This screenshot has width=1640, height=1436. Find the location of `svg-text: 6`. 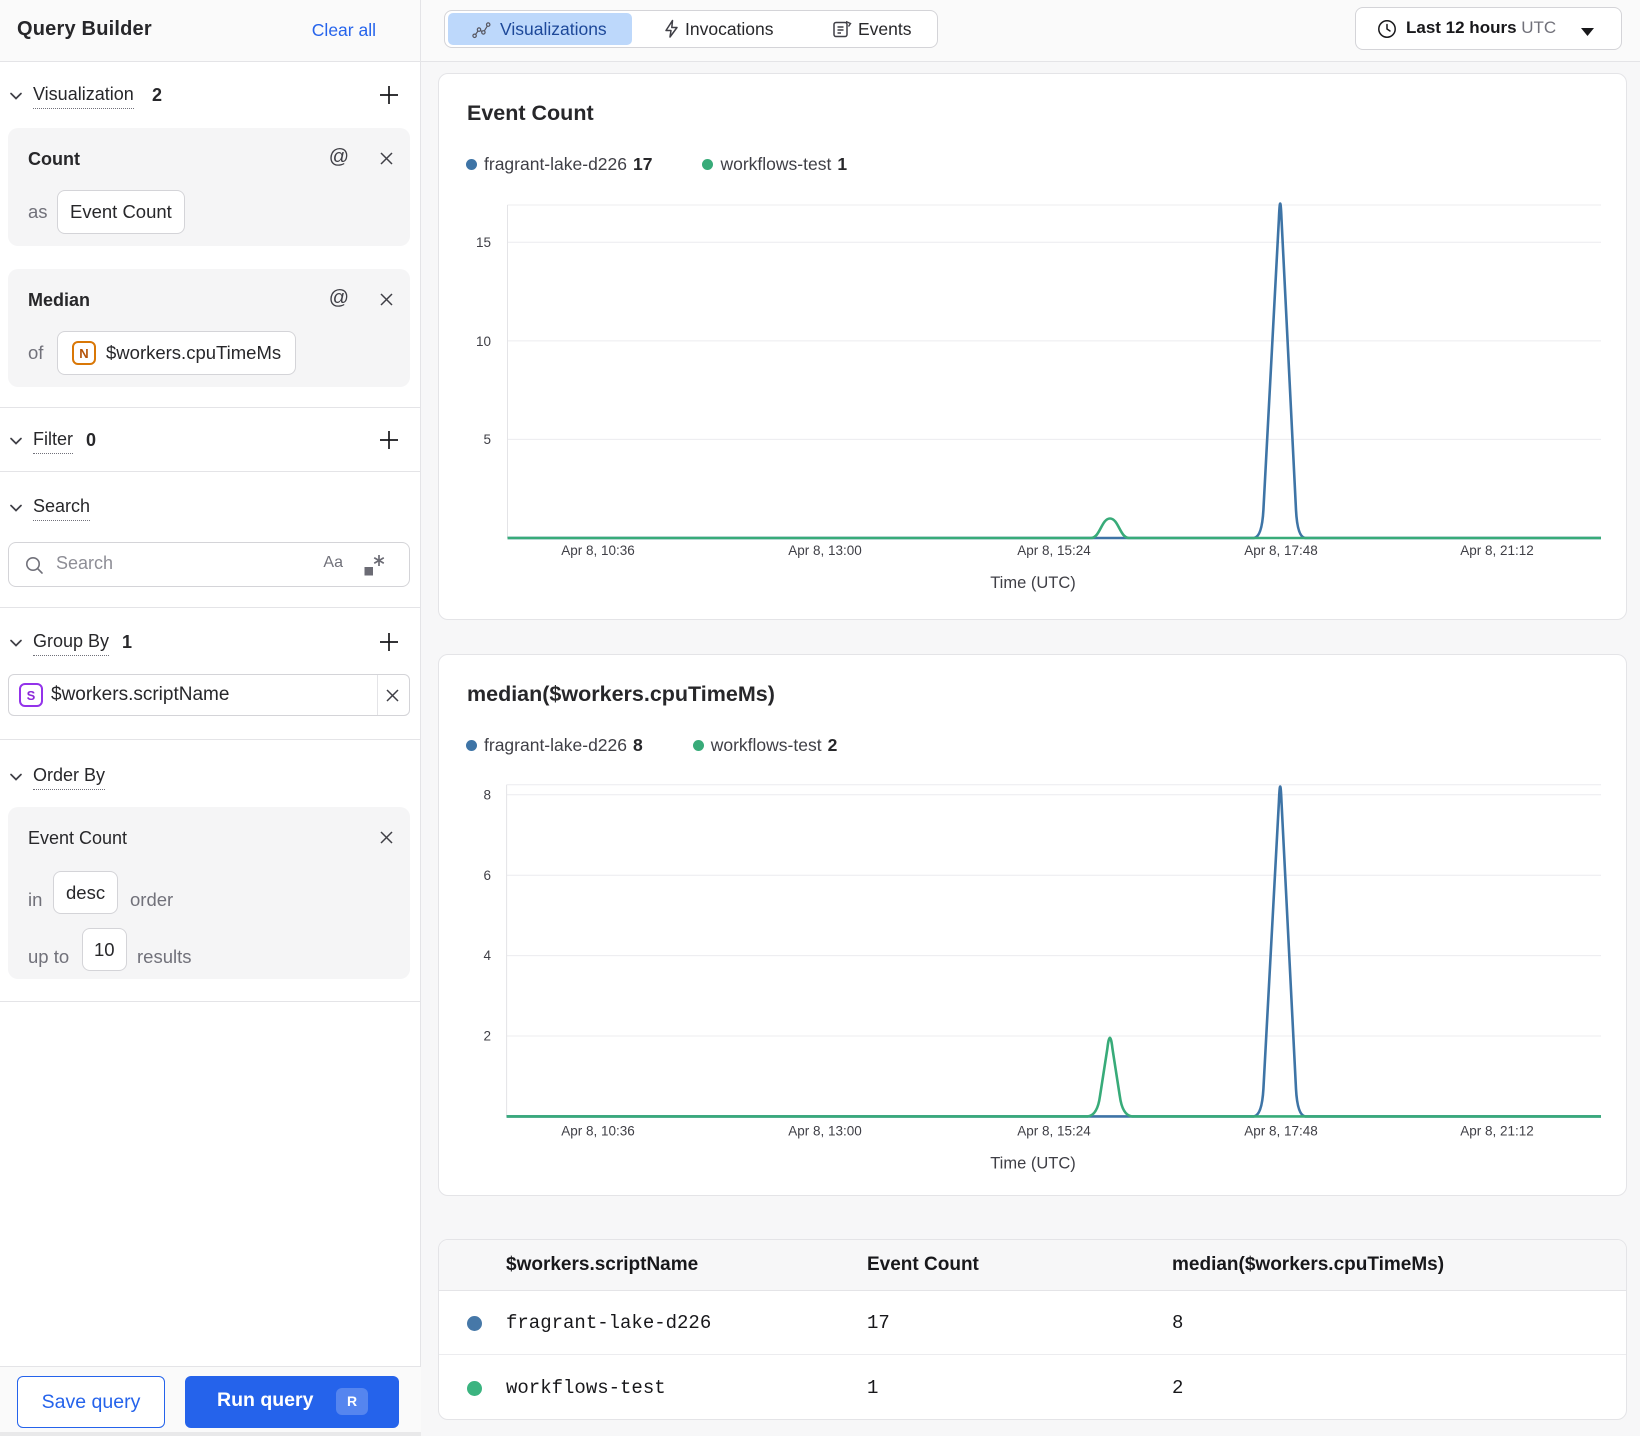

svg-text: 6 is located at coordinates (487, 875).